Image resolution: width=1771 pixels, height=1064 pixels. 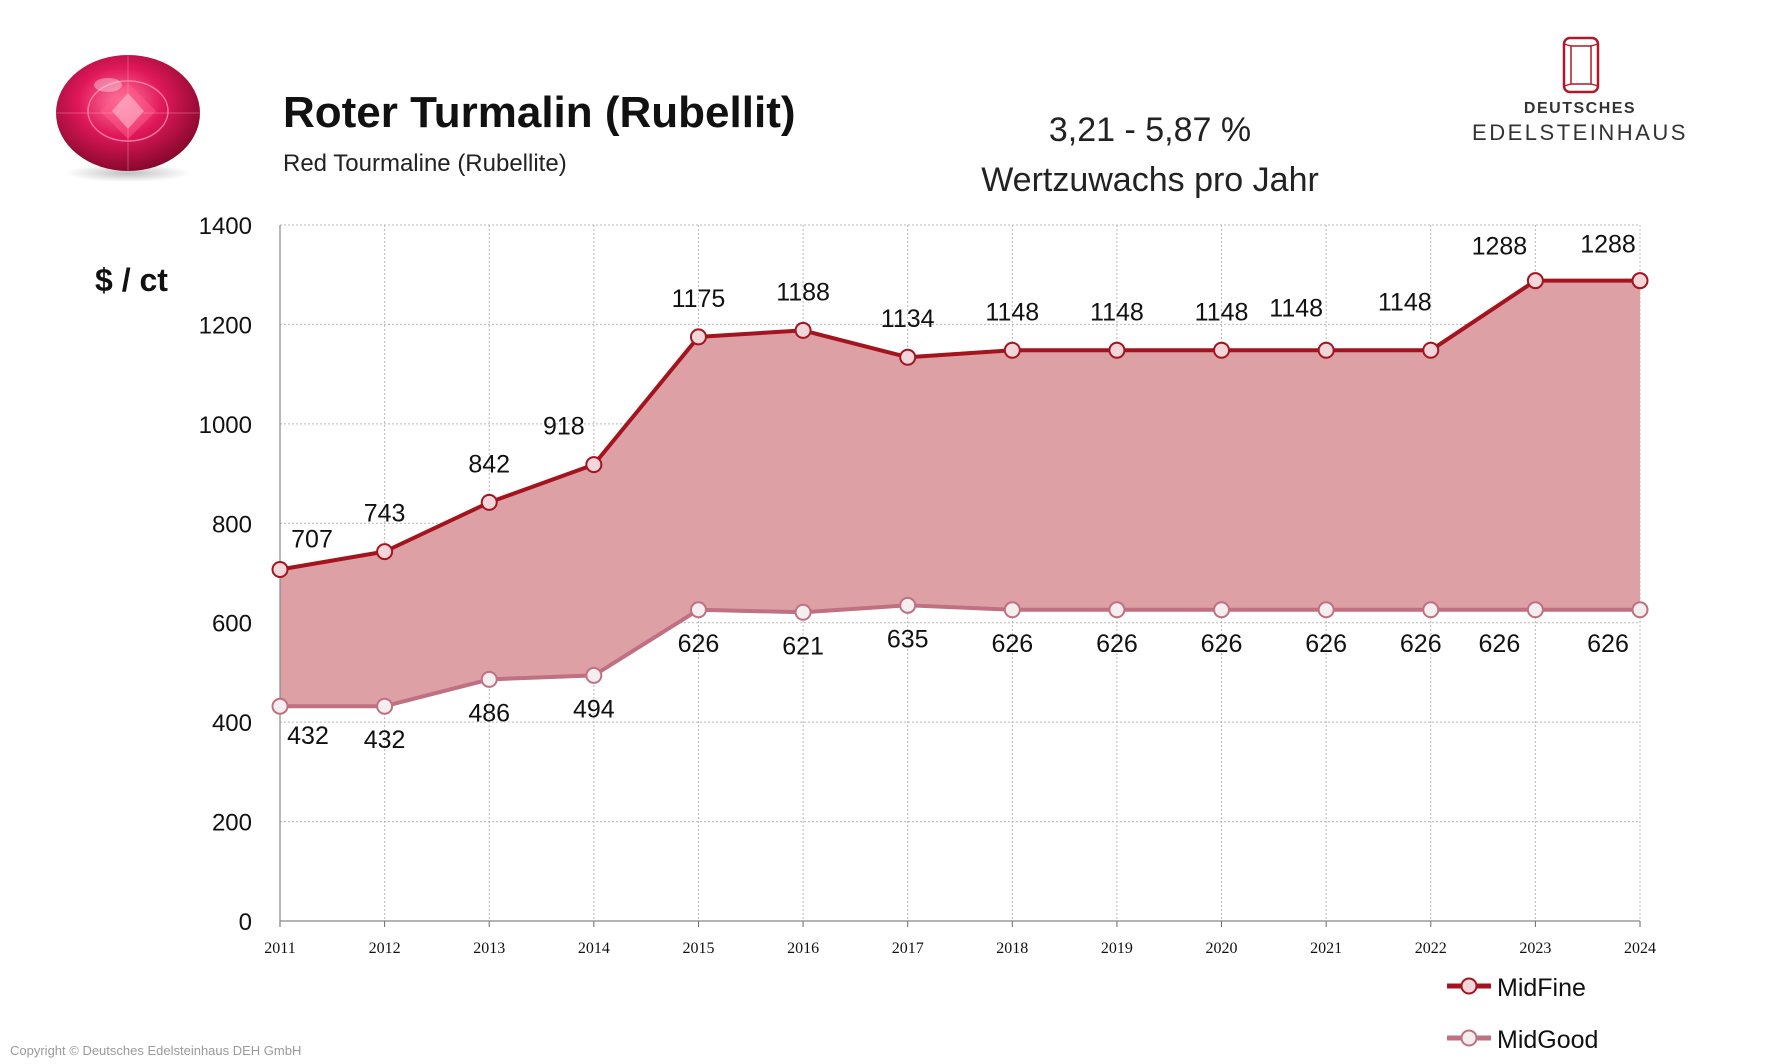 What do you see at coordinates (564, 427) in the screenshot?
I see `data-label-midfine-2014: 918` at bounding box center [564, 427].